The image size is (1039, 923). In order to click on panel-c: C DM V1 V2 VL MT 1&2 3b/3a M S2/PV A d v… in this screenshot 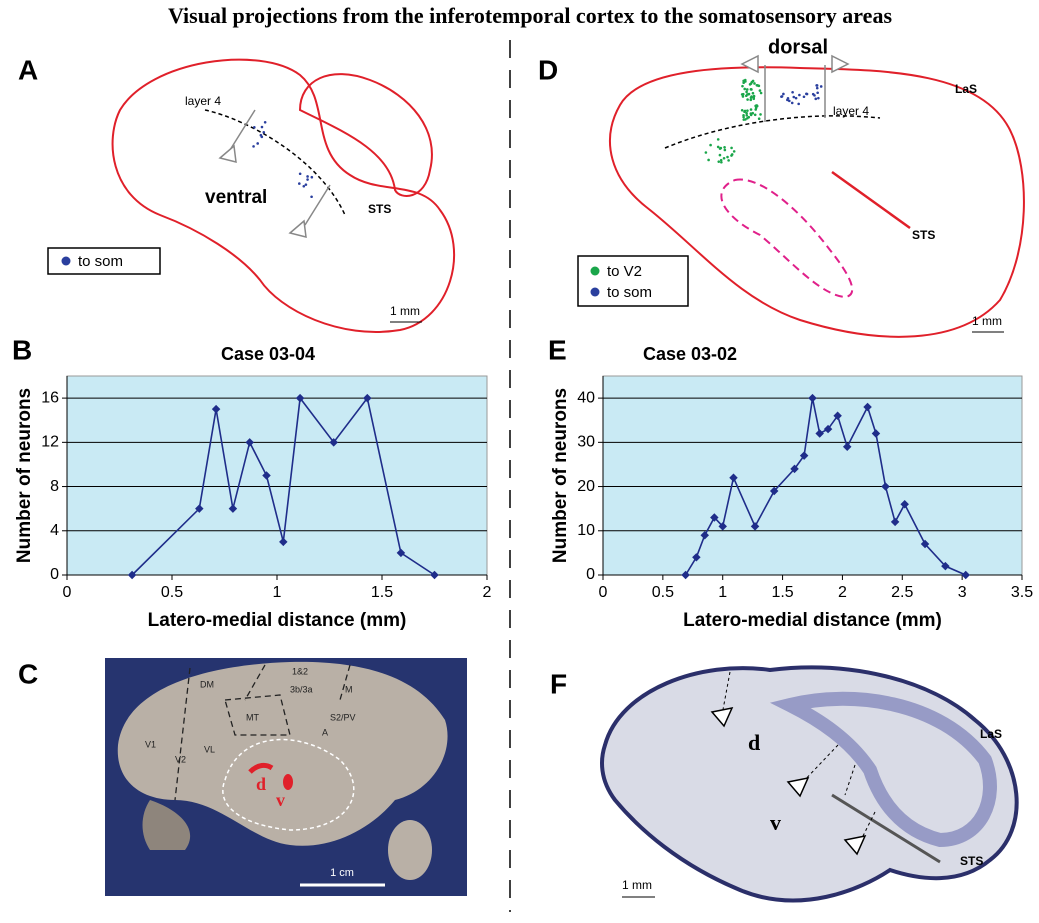, I will do `click(242, 777)`.